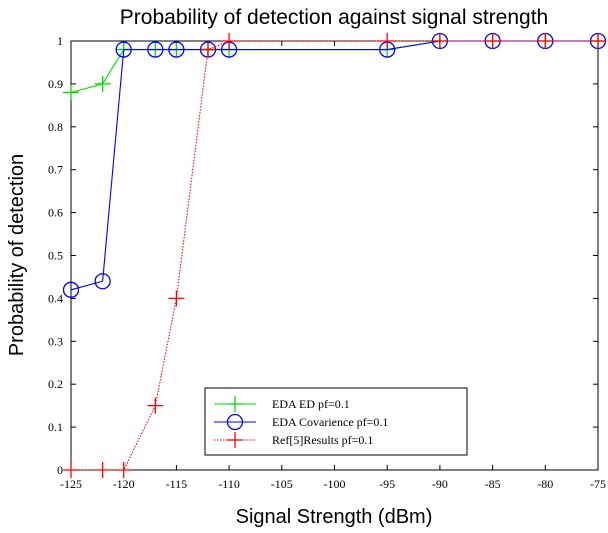  What do you see at coordinates (598, 484) in the screenshot?
I see `x-tick-label: -75` at bounding box center [598, 484].